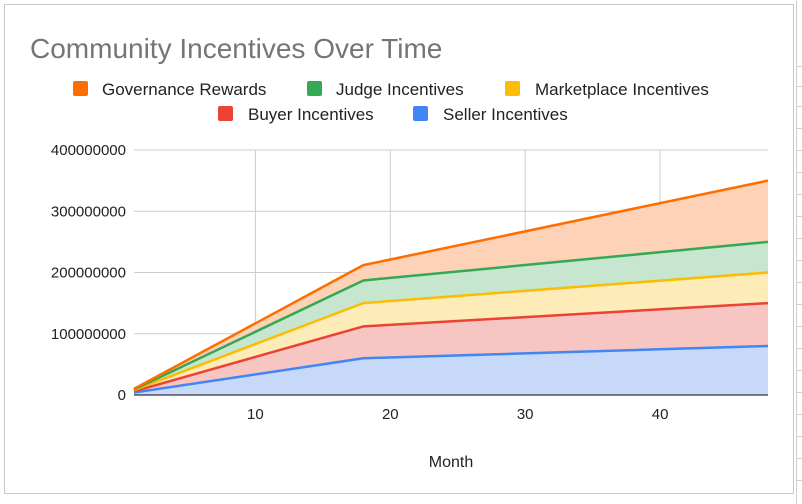 This screenshot has width=802, height=504. Describe the element at coordinates (184, 89) in the screenshot. I see `legend-label-governance-rewards: Governance Rewards` at that location.